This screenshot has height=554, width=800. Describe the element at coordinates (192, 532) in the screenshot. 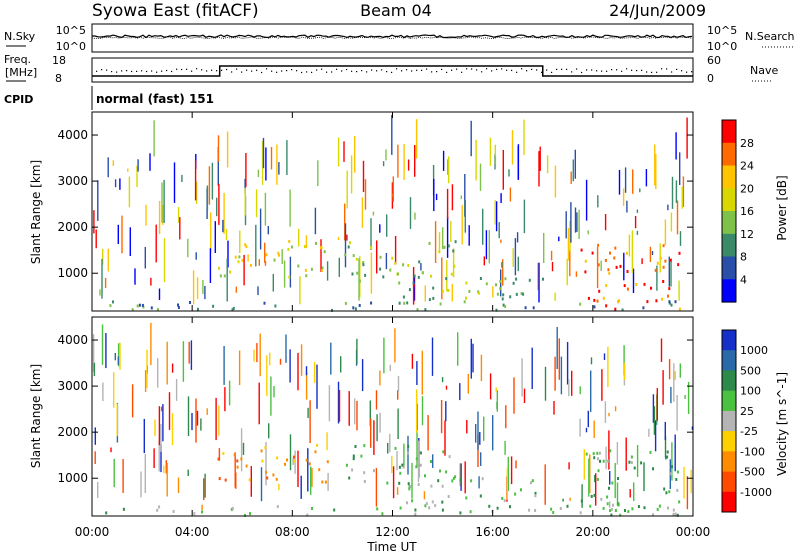

I see `x-tick-label: 04:00` at that location.